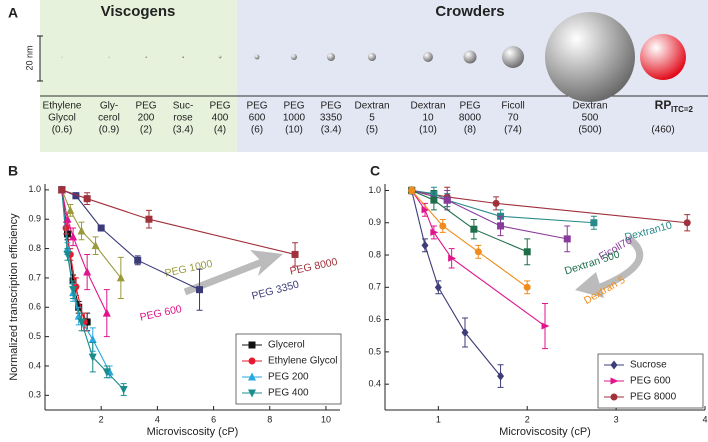 Image resolution: width=708 pixels, height=442 pixels. Describe the element at coordinates (662, 130) in the screenshot. I see `molecule-size: (460)` at that location.